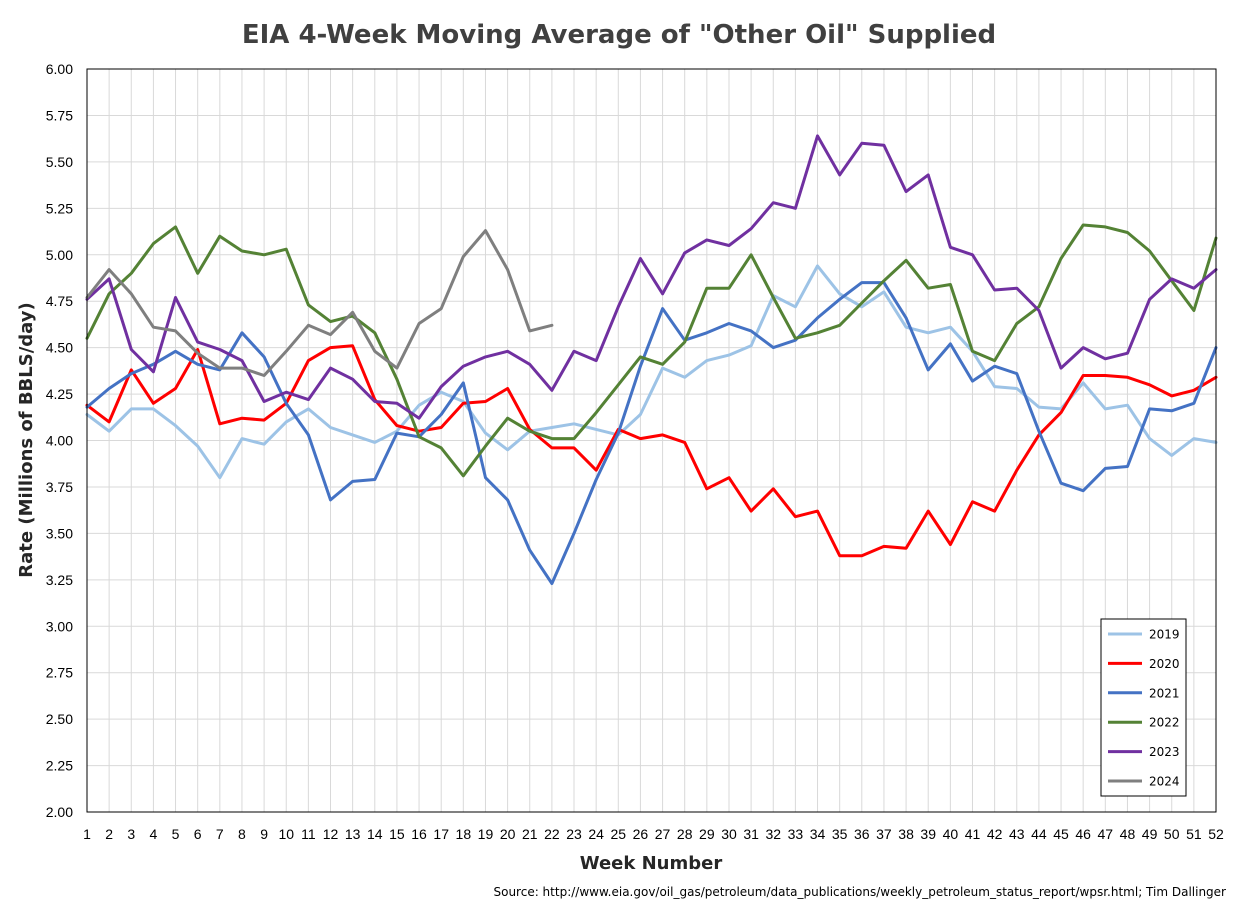  Describe the element at coordinates (59, 115) in the screenshot. I see `y-tick-label: 5.75` at that location.